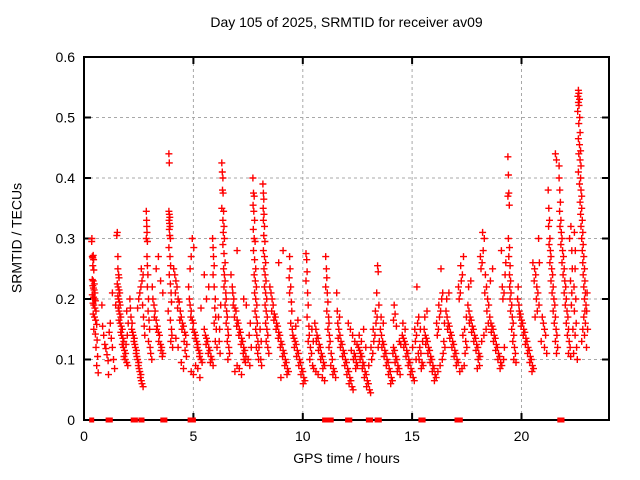 This screenshot has height=480, width=640. What do you see at coordinates (66, 299) in the screenshot?
I see `svg-text: 0.2` at bounding box center [66, 299].